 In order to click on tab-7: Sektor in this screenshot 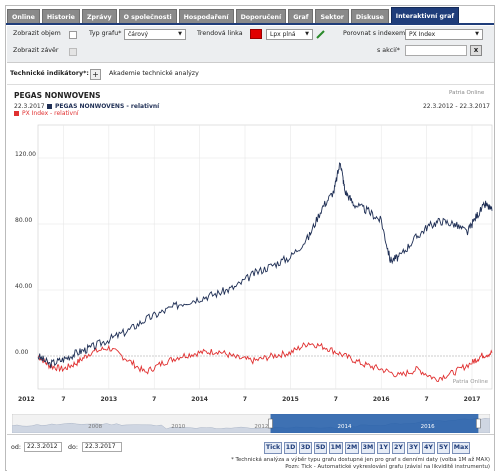, I will do `click(332, 16)`.